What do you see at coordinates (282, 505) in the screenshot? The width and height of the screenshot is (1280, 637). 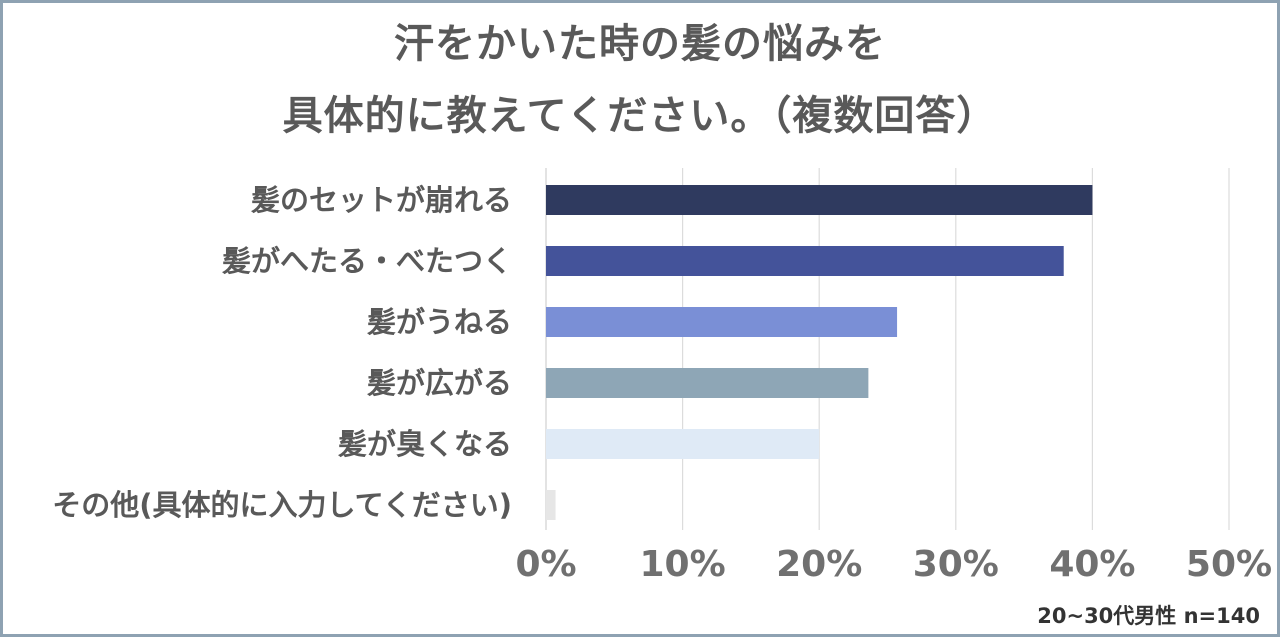 I see `category-label: その他(具体的に入力してください)` at bounding box center [282, 505].